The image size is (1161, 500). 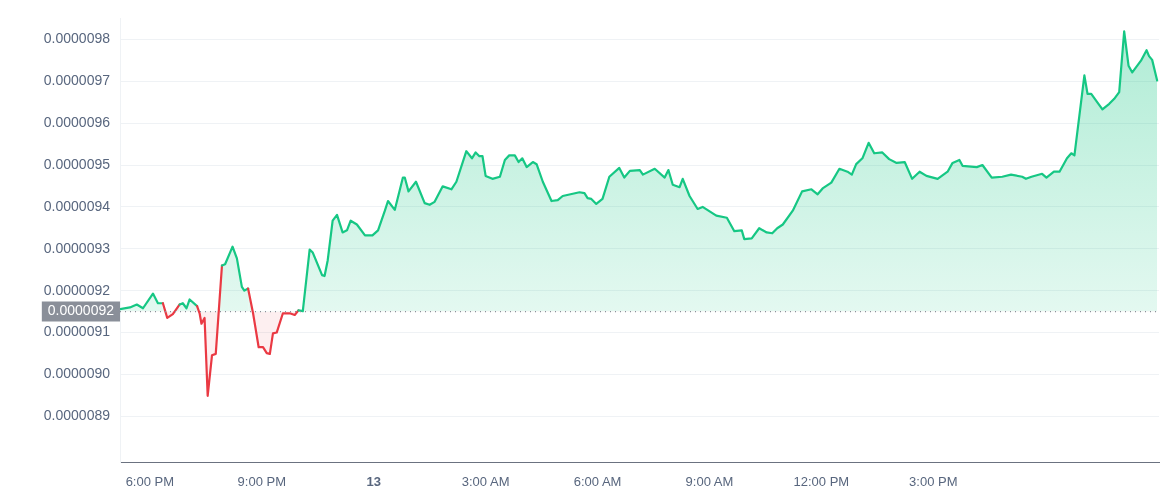 I want to click on y-tick-label: 0.0000093, so click(x=77, y=247).